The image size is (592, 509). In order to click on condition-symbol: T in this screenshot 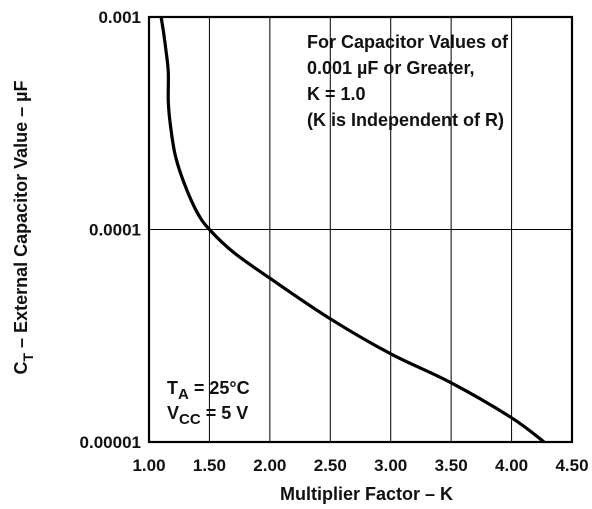, I will do `click(172, 388)`.